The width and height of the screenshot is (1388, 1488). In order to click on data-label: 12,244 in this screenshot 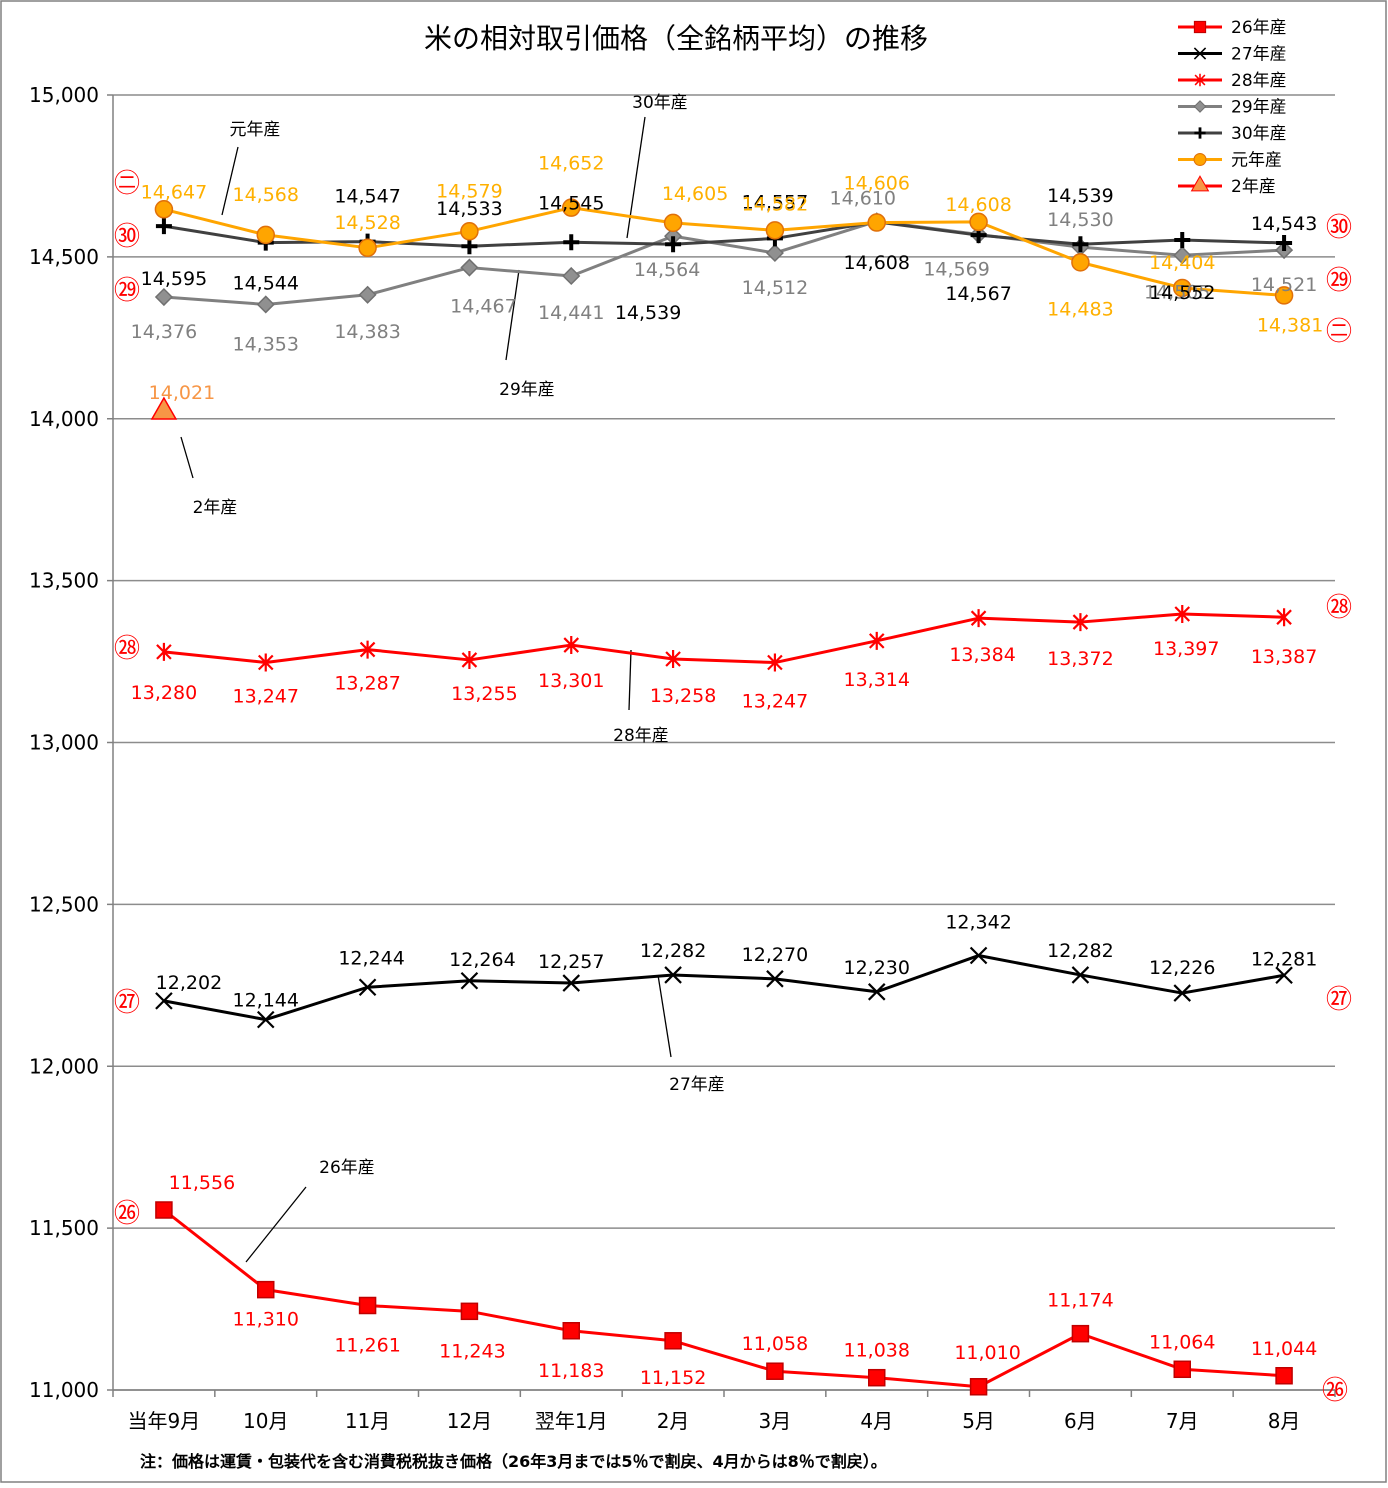, I will do `click(371, 958)`.